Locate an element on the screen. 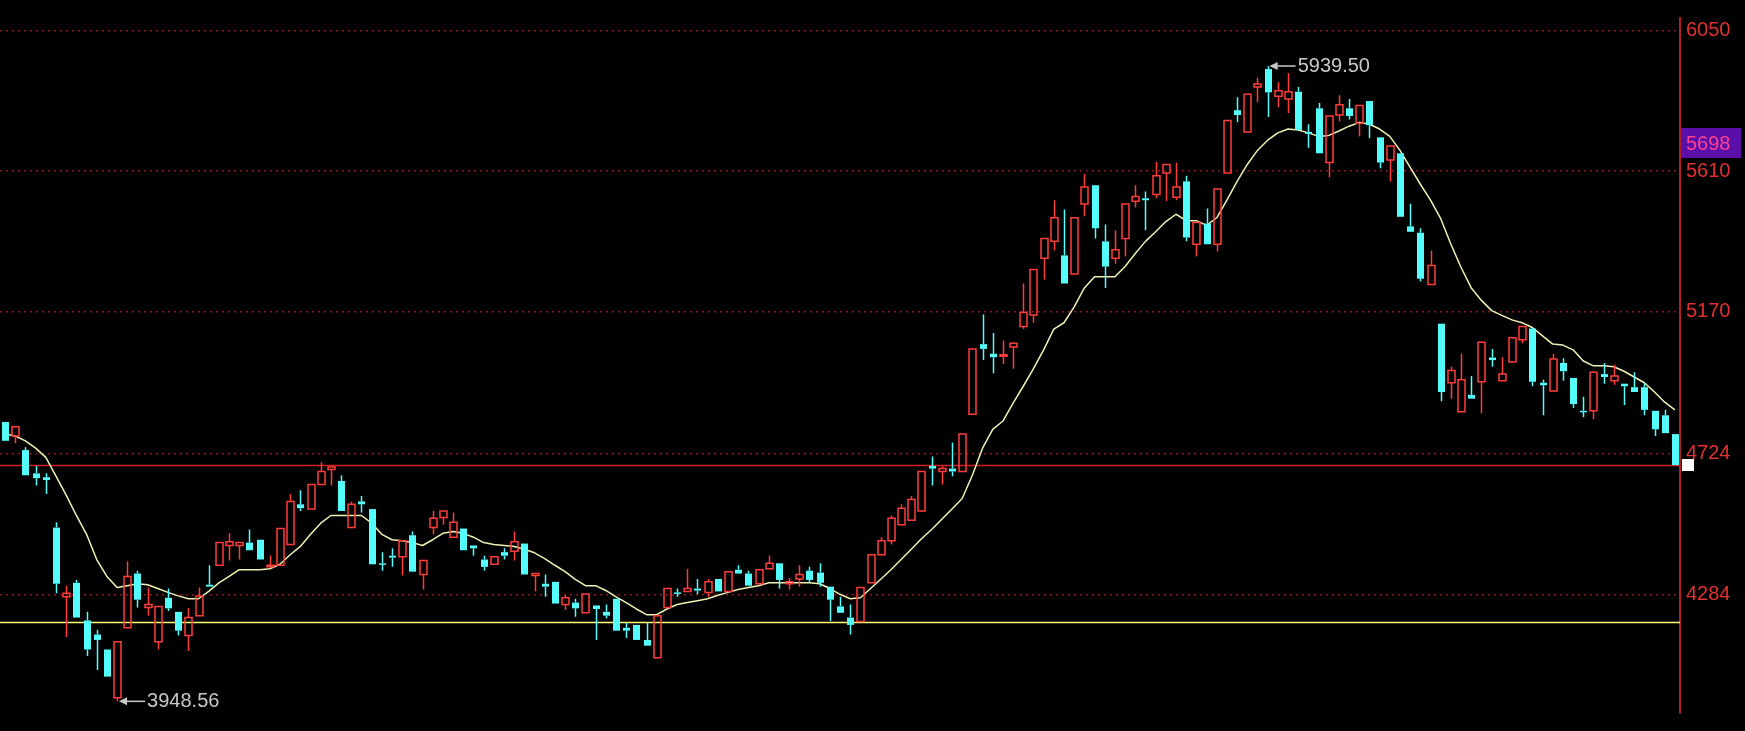  y-tick-label: 4724 is located at coordinates (1708, 452).